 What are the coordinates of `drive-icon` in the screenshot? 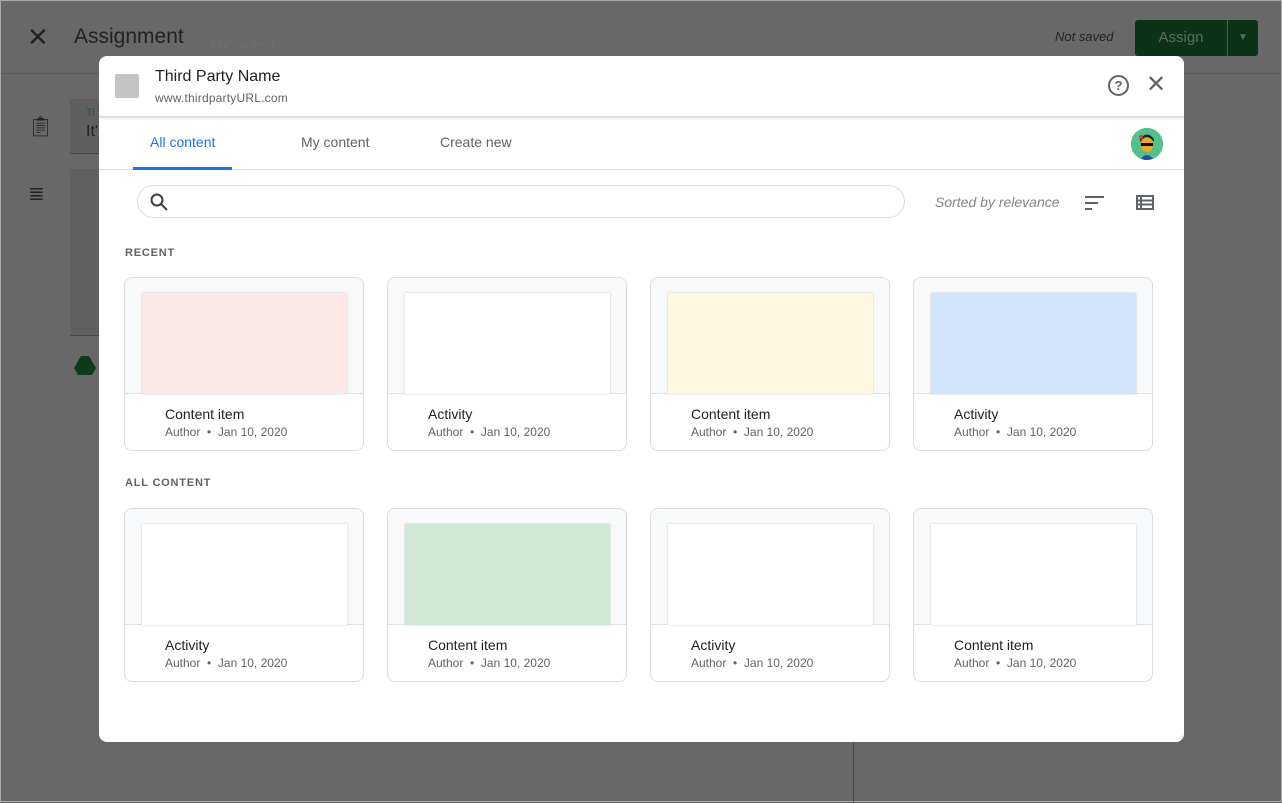 It's located at (85, 366).